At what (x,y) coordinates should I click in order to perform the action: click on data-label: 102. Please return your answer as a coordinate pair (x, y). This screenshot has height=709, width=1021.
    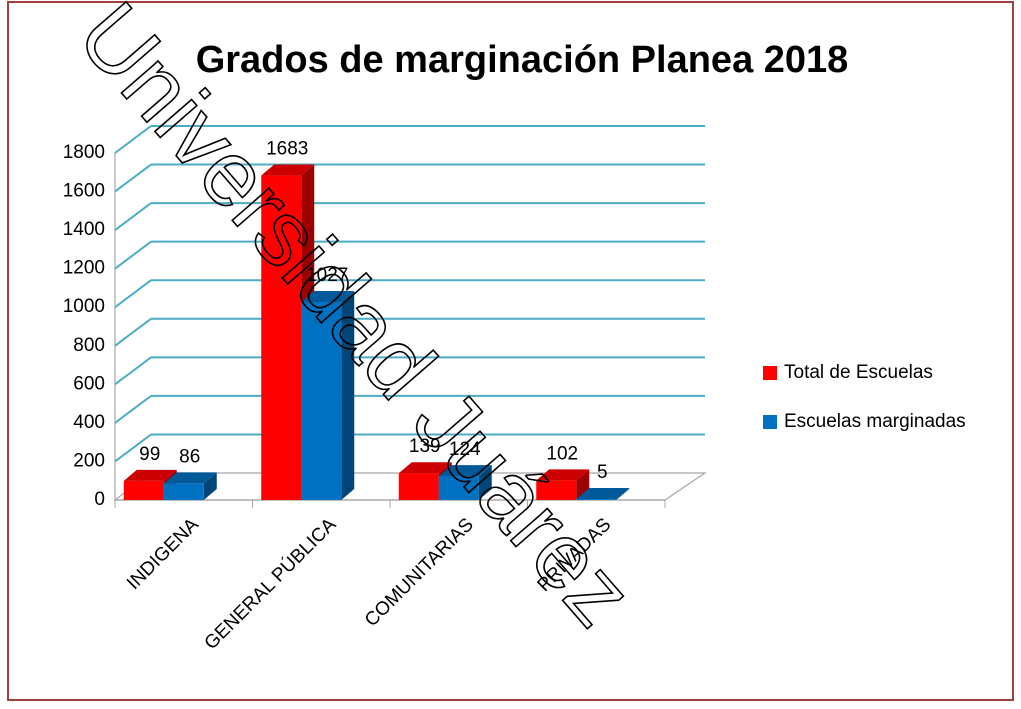
    Looking at the image, I should click on (562, 453).